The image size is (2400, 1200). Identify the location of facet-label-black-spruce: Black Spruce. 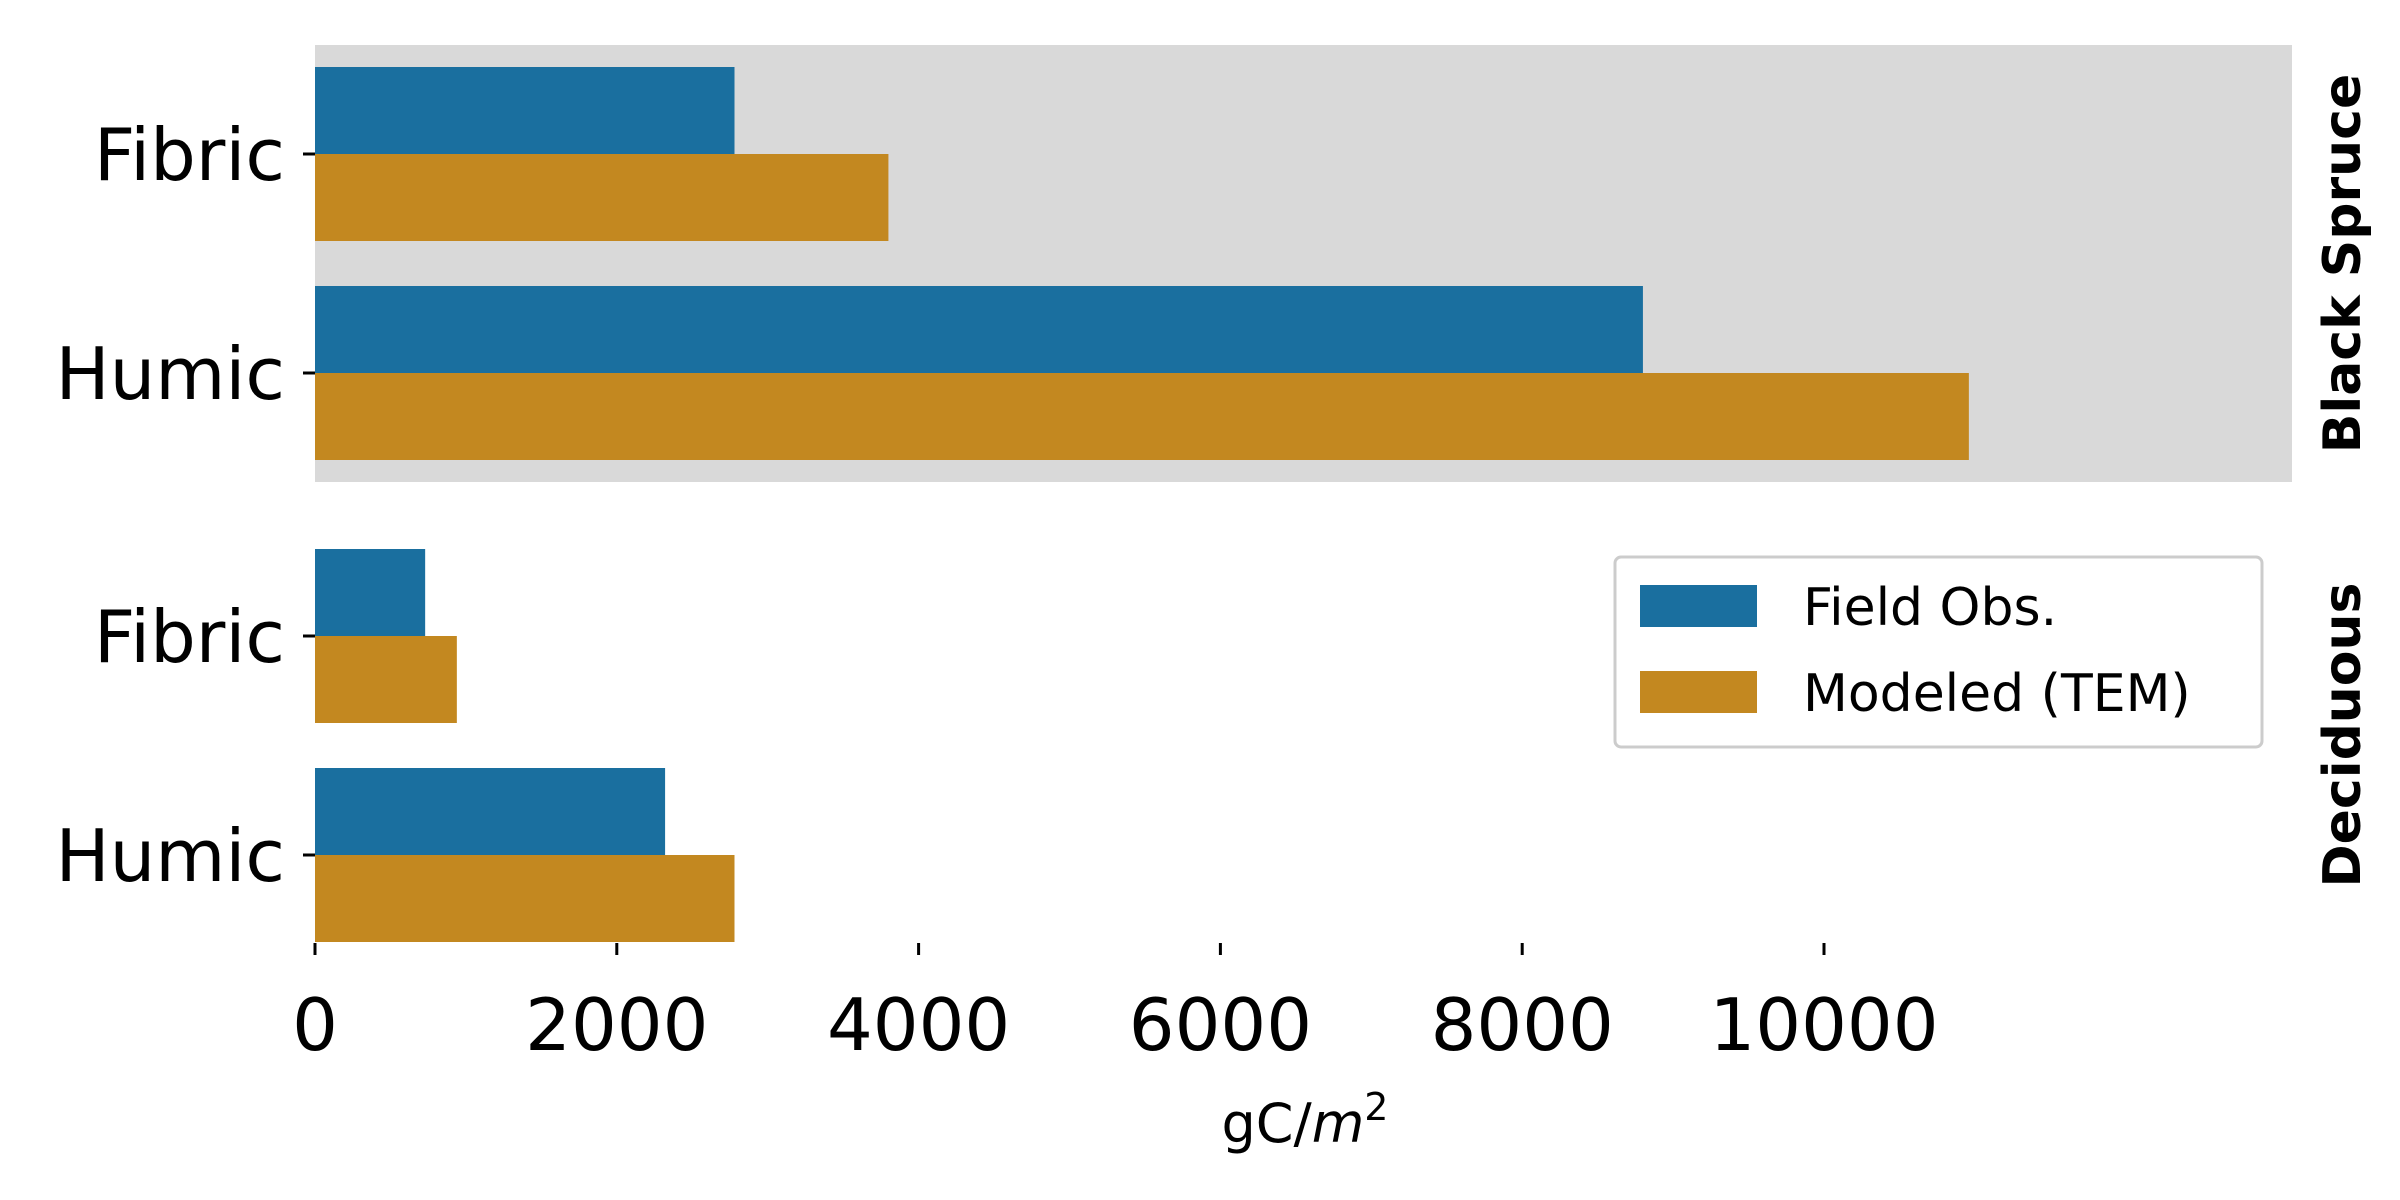
(2343, 264).